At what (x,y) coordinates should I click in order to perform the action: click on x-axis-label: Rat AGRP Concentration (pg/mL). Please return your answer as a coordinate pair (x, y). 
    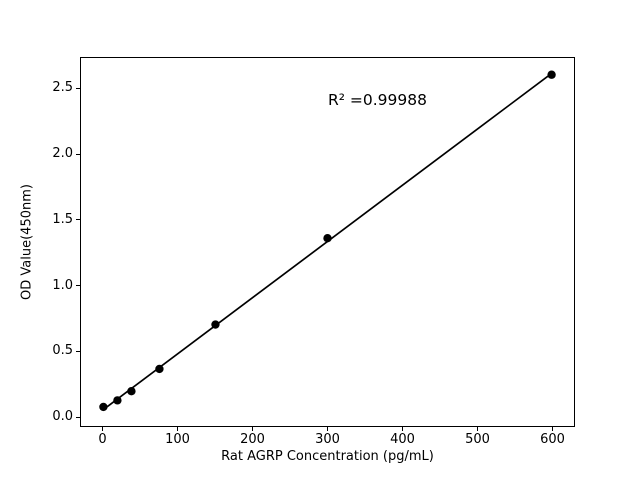
    Looking at the image, I should click on (327, 456).